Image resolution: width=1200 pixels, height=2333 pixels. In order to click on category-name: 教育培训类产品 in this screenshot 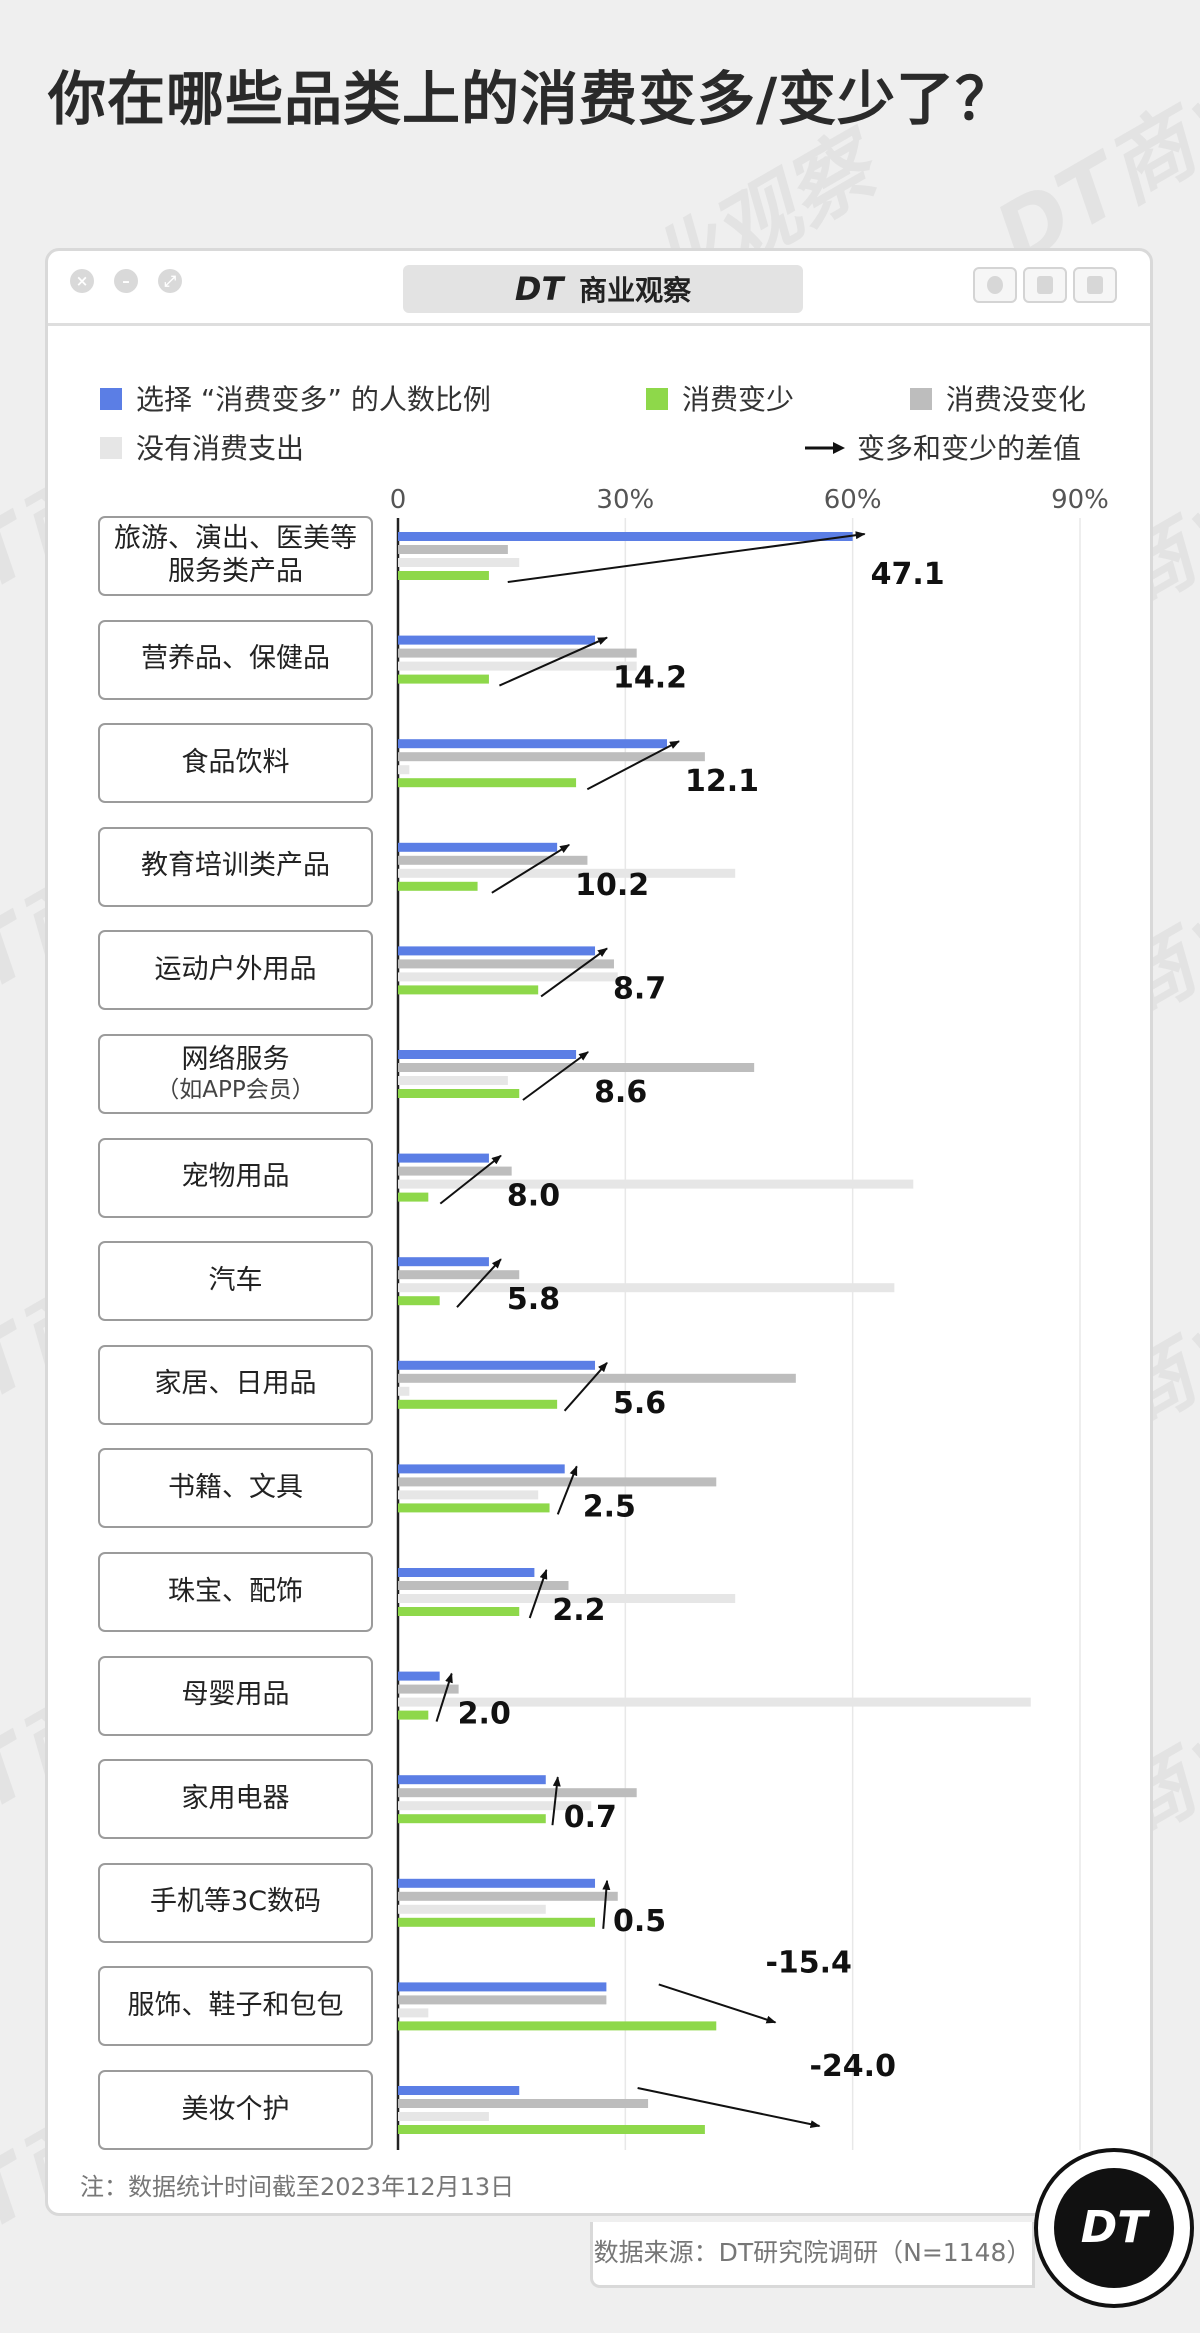, I will do `click(235, 866)`.